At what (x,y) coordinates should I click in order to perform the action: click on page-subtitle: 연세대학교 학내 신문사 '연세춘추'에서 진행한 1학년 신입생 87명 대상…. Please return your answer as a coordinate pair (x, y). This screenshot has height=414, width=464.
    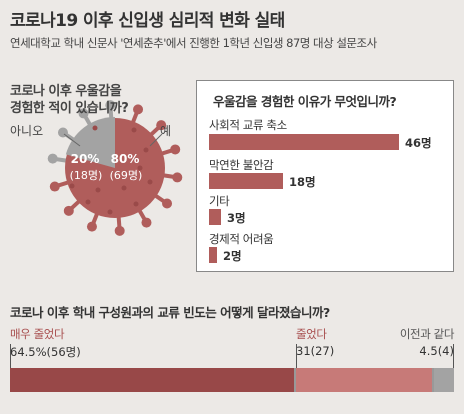
    Looking at the image, I should click on (193, 43).